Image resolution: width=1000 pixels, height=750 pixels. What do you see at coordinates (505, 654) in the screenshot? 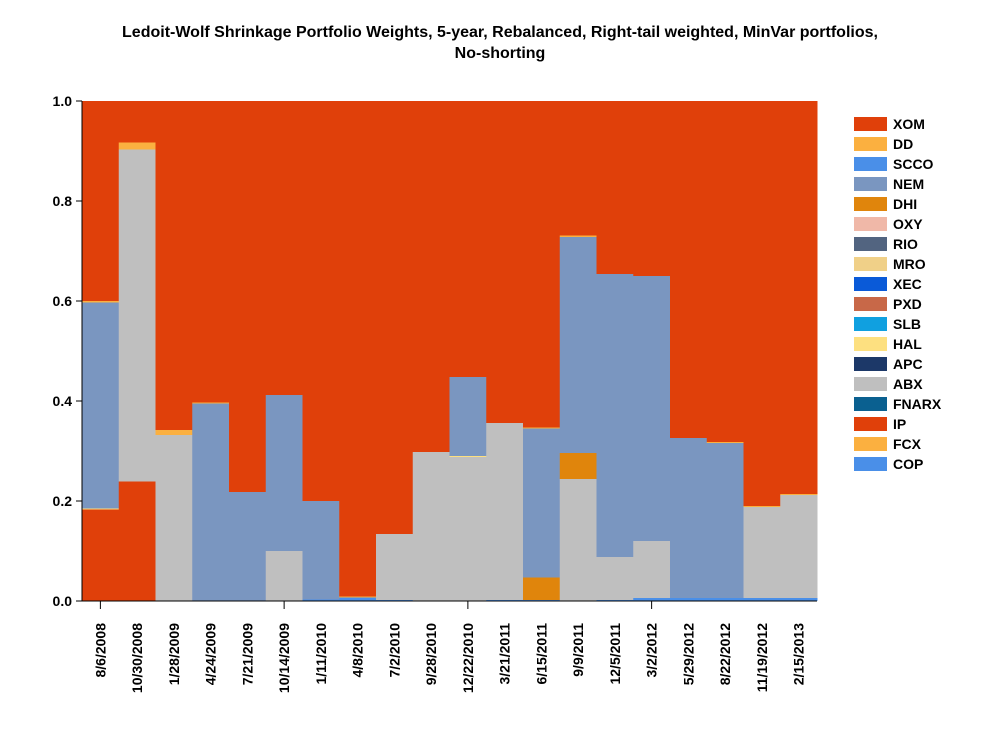
I see `x-tick-label: 3/21/2011` at bounding box center [505, 654].